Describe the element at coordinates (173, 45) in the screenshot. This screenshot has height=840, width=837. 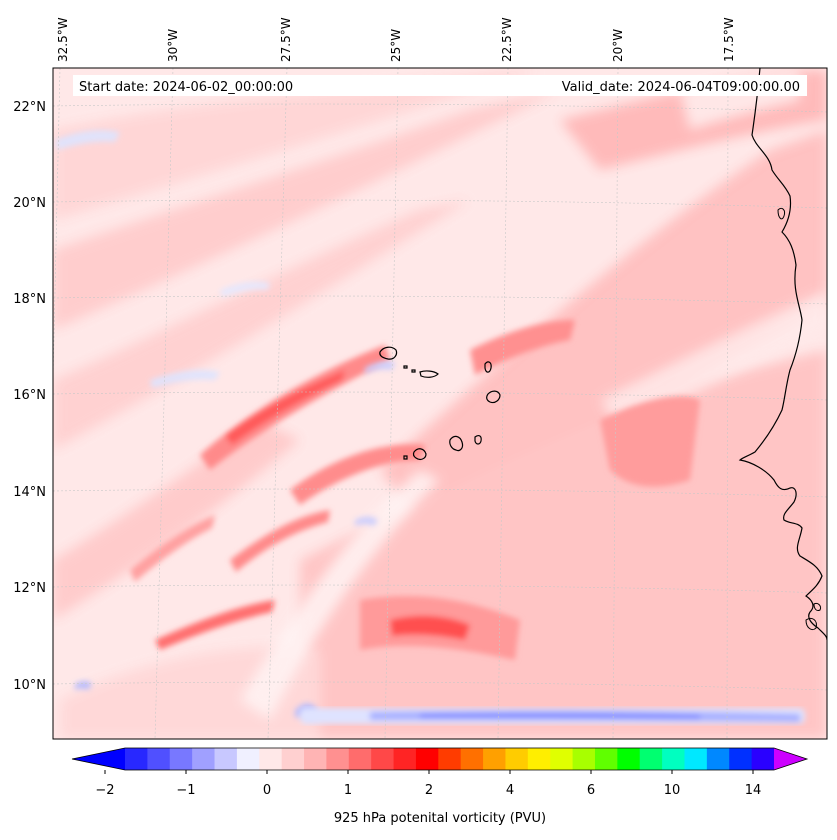
I see `lon-label: 30°W` at that location.